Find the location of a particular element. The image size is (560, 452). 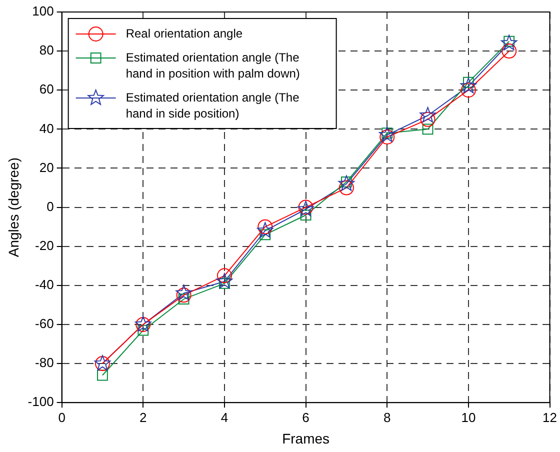

legend-label: Estimated orientation angle (The hand in side position) is located at coordinates (213, 105).